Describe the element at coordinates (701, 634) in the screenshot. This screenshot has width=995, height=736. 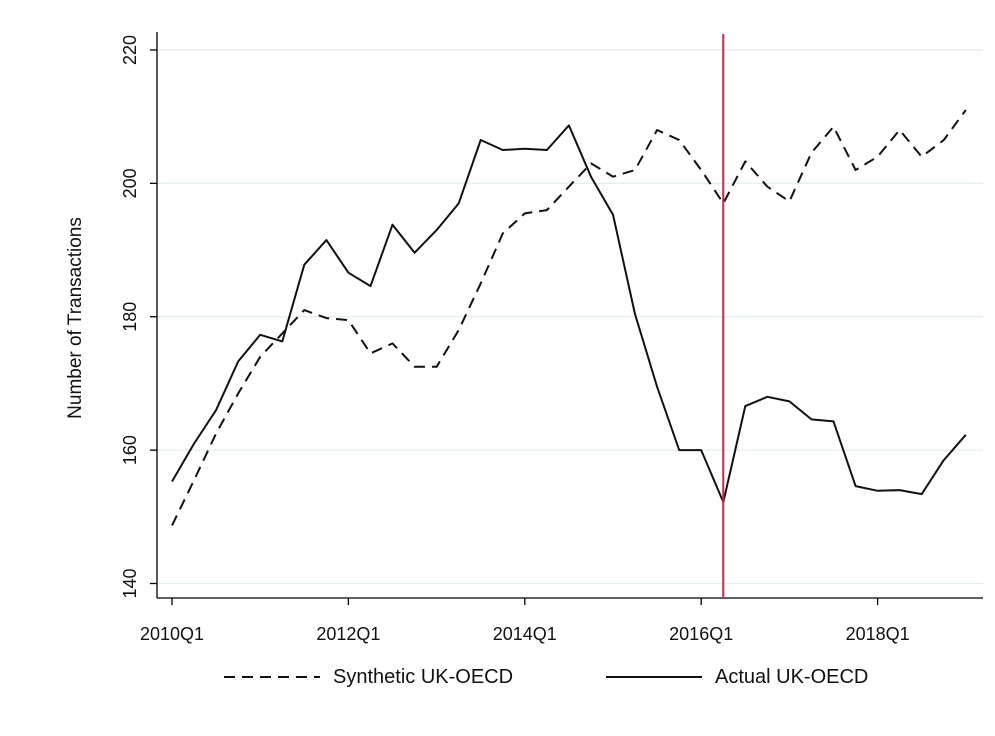
I see `x-tick-label-2016Q1: 2016Q1` at that location.